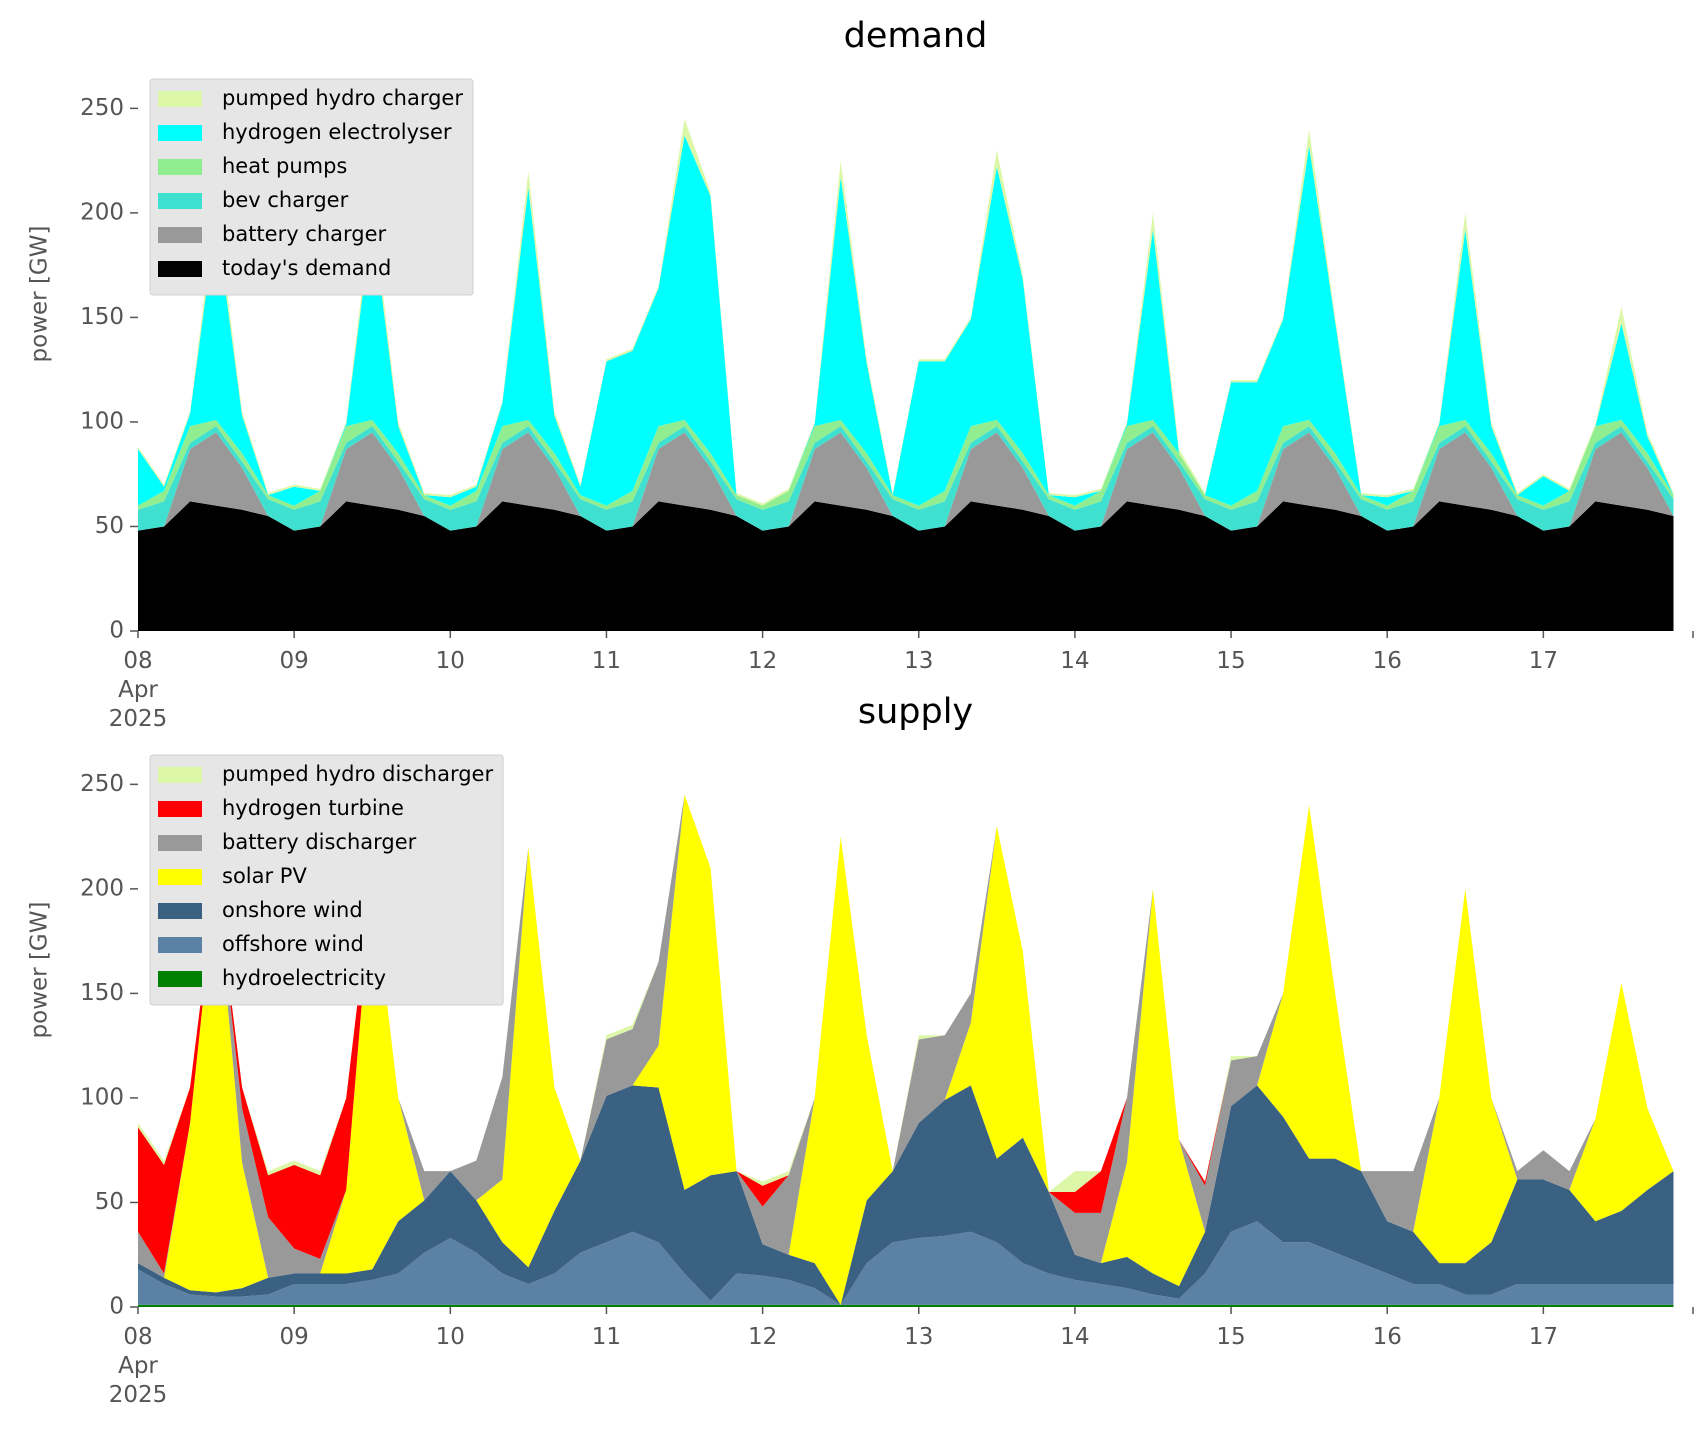  I want to click on legend-label: battery charger, so click(304, 234).